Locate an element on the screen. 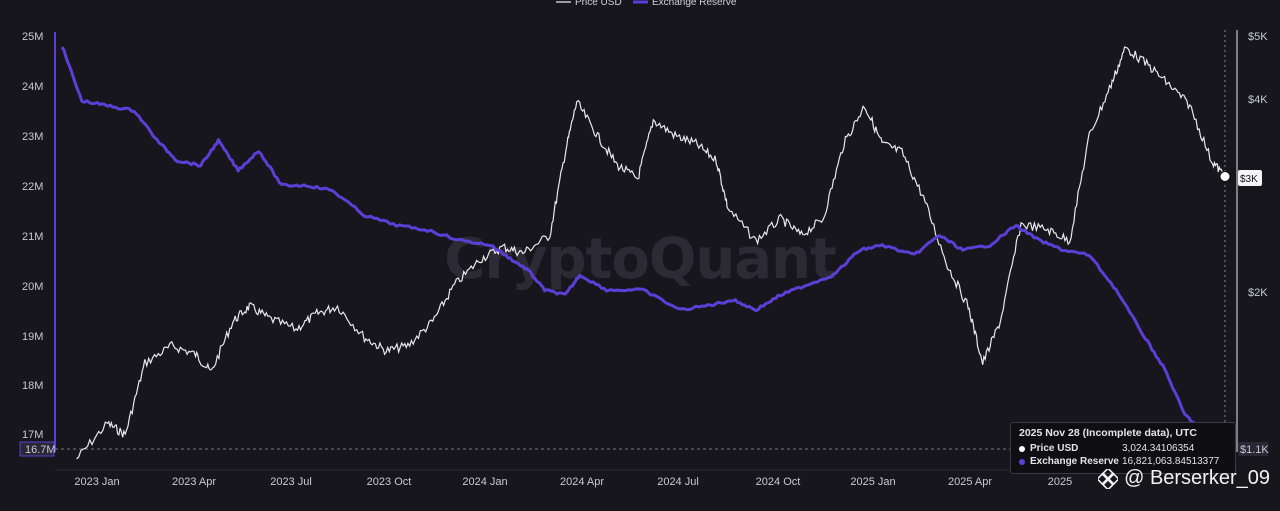 Image resolution: width=1280 pixels, height=511 pixels. tooltip-price-row: Price USD 3,024.34106354 is located at coordinates (1123, 448).